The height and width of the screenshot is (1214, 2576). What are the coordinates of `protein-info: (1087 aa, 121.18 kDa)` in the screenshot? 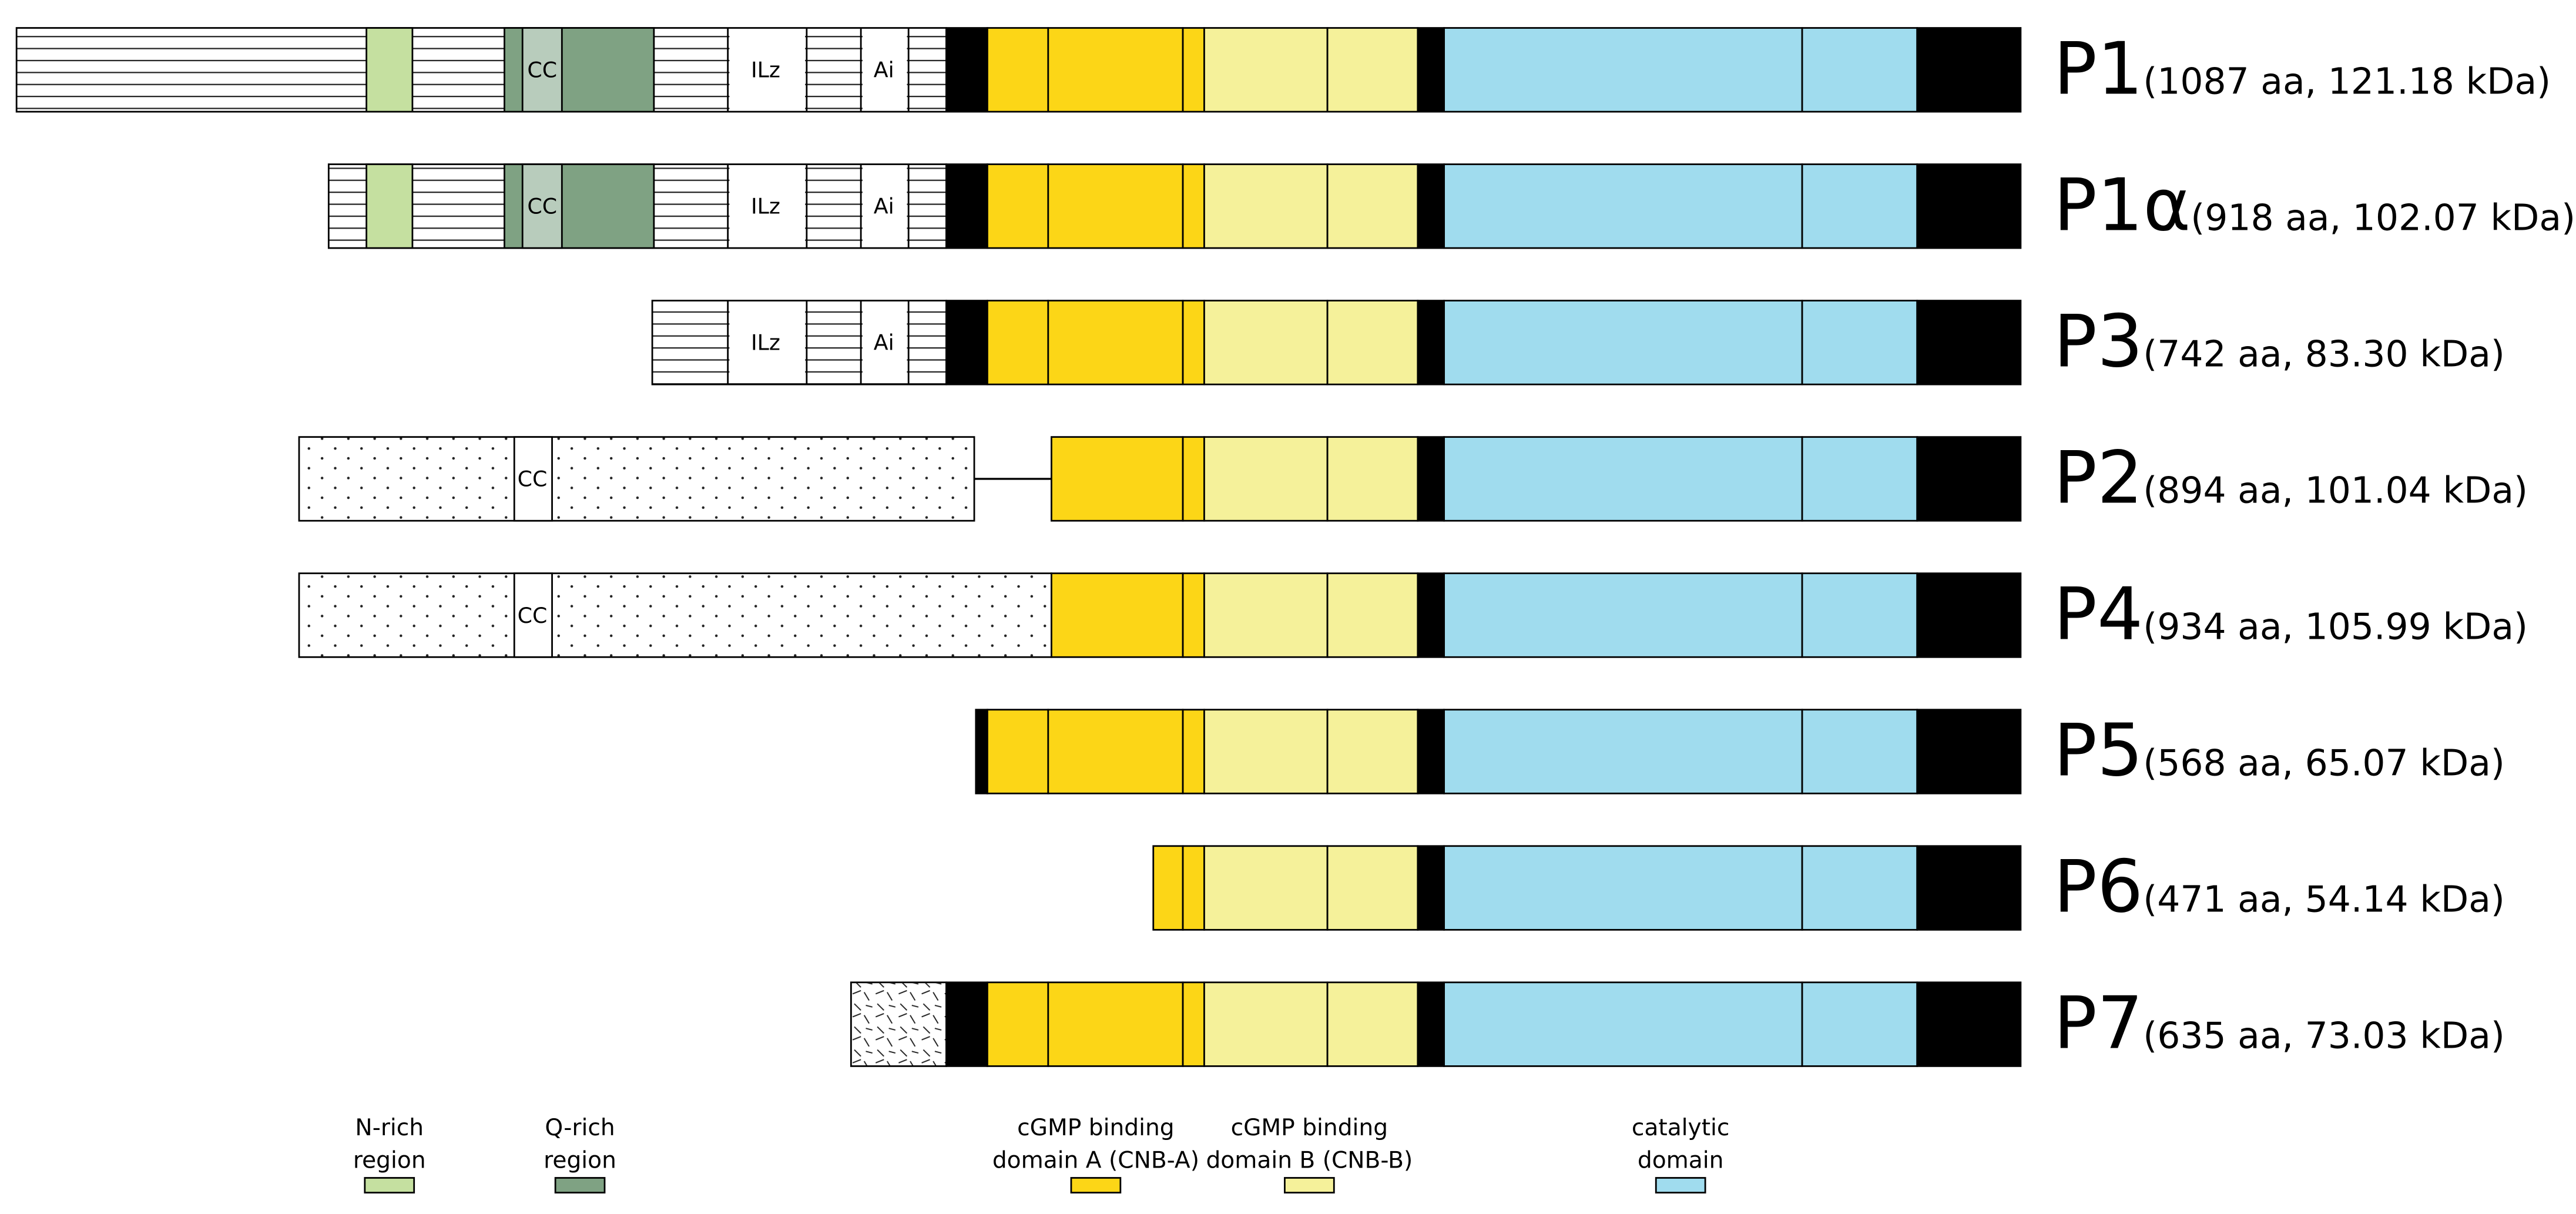 It's located at (2347, 81).